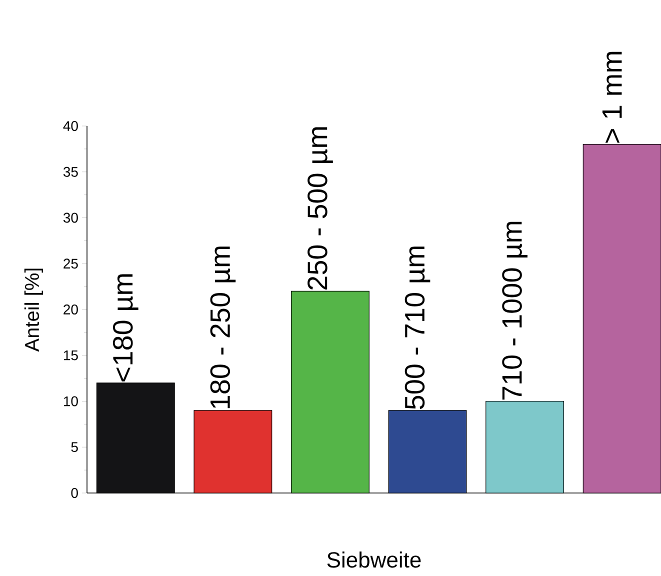 This screenshot has height=576, width=661. I want to click on y-tick-label: 35, so click(70, 171).